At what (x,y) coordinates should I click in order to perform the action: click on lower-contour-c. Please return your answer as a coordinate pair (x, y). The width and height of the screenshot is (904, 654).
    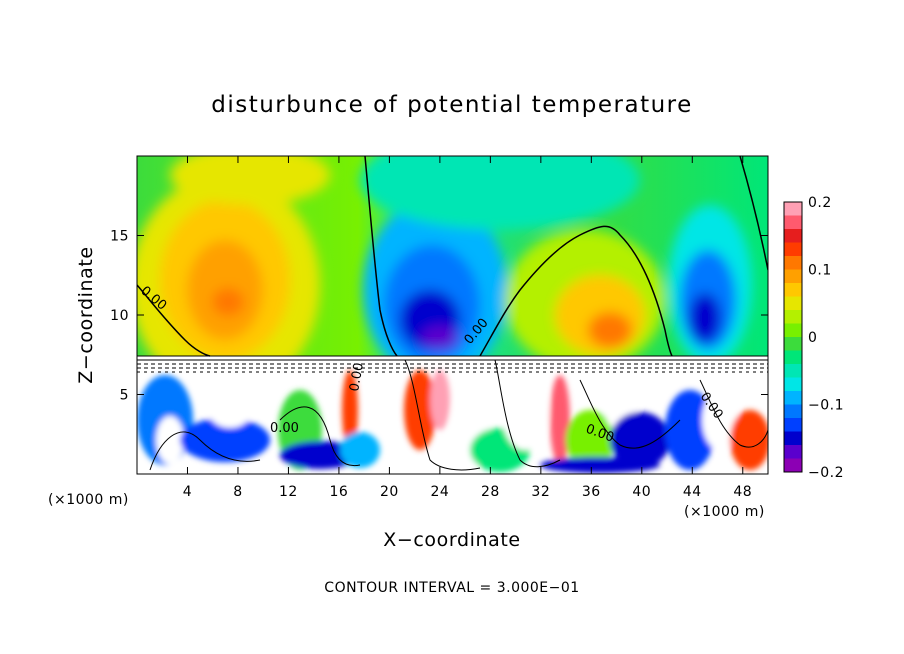
    Looking at the image, I should click on (442, 415).